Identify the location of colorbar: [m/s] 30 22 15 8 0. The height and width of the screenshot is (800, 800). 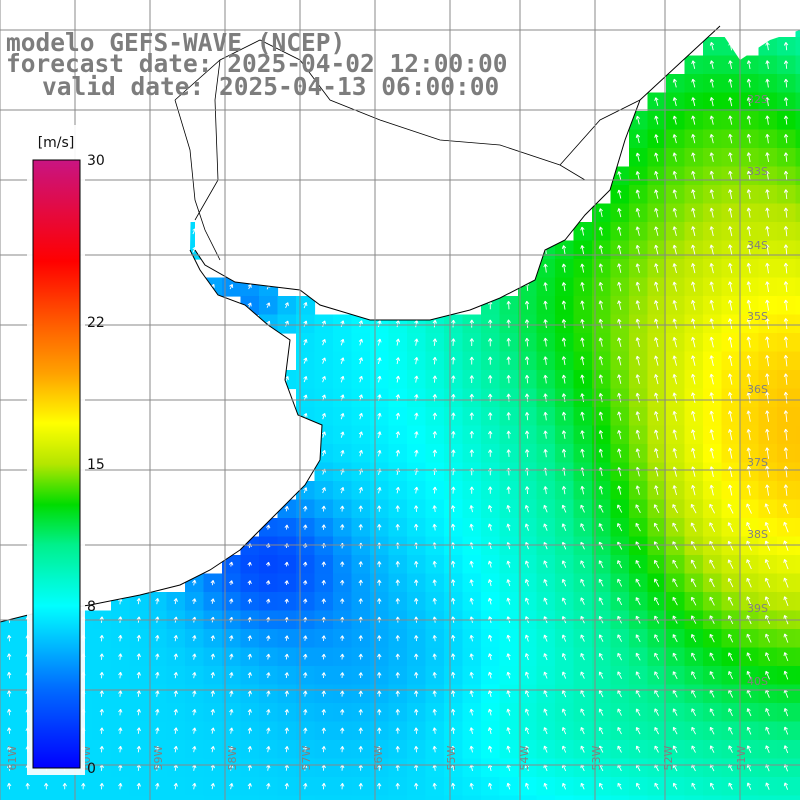
(66, 451).